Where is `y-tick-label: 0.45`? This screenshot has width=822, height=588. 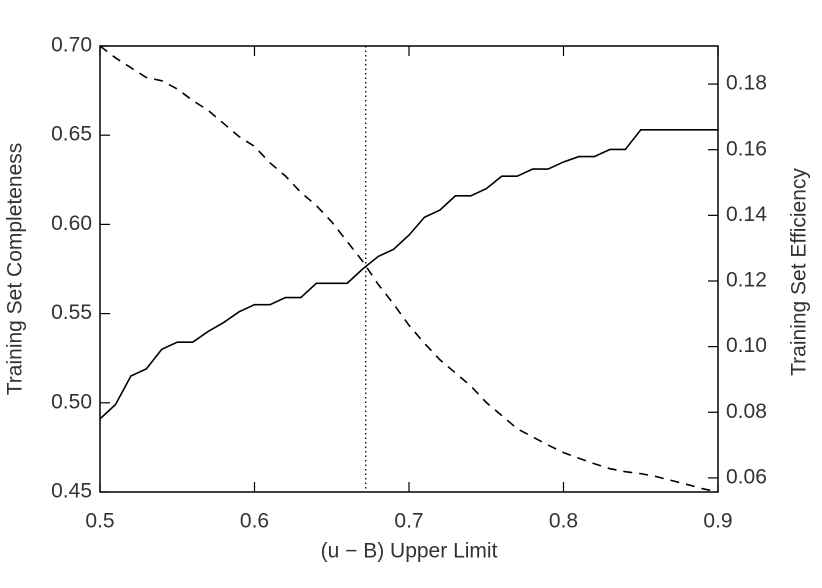
y-tick-label: 0.45 is located at coordinates (71, 491).